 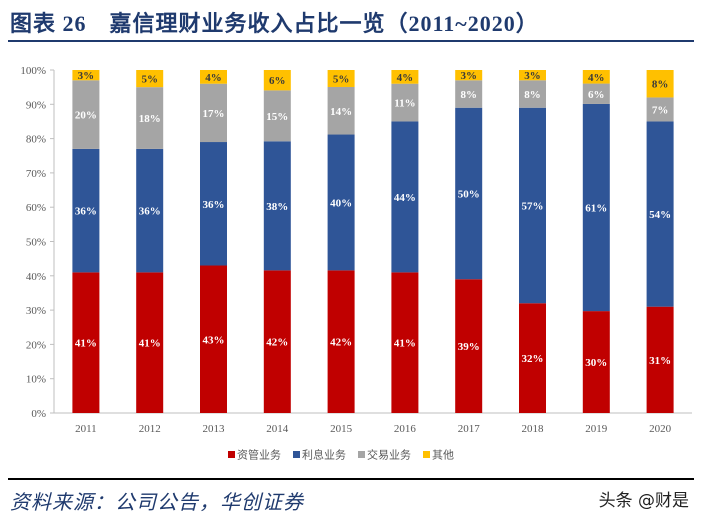 I want to click on title-divider, so click(x=351, y=41).